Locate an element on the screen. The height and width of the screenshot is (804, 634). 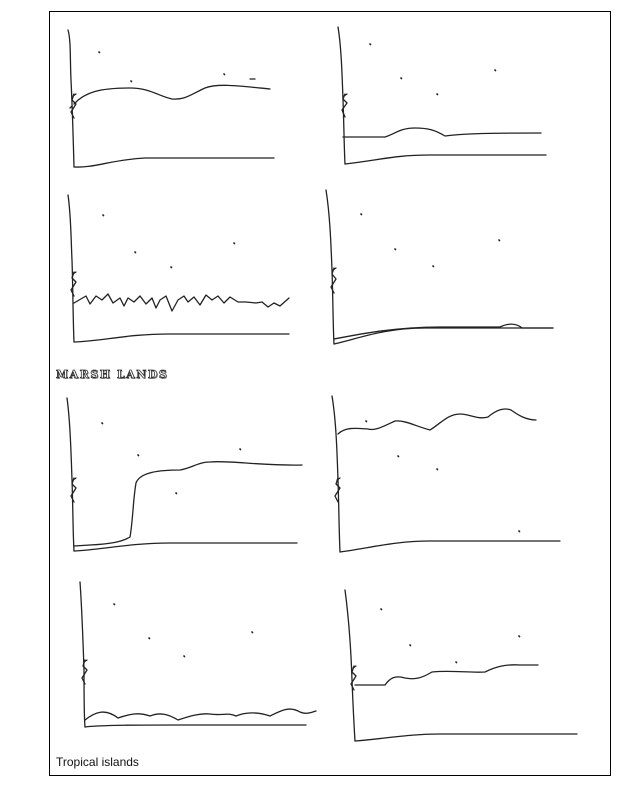
figure-caption: Tropical islands is located at coordinates (97, 762).